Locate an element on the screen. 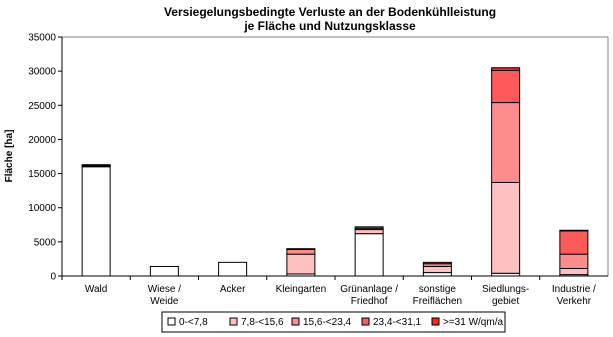  legend-label: >=31 W/qm/a is located at coordinates (473, 322).